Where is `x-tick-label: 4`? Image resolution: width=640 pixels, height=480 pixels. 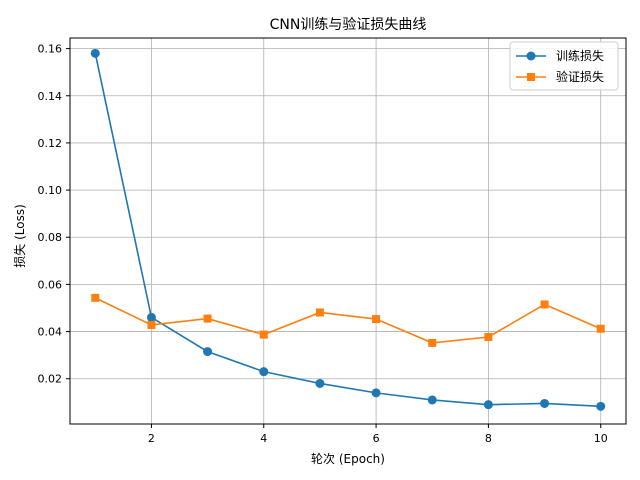
x-tick-label: 4 is located at coordinates (263, 438).